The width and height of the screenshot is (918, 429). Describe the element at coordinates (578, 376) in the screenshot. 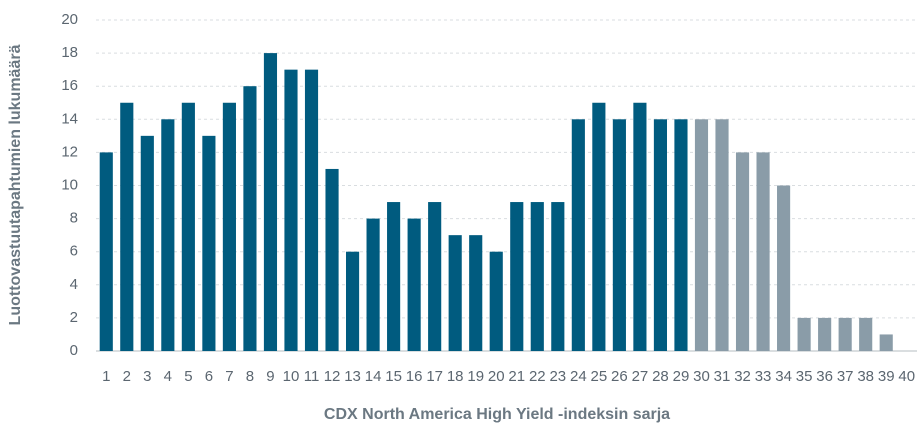

I see `x-tick-label: 24` at that location.